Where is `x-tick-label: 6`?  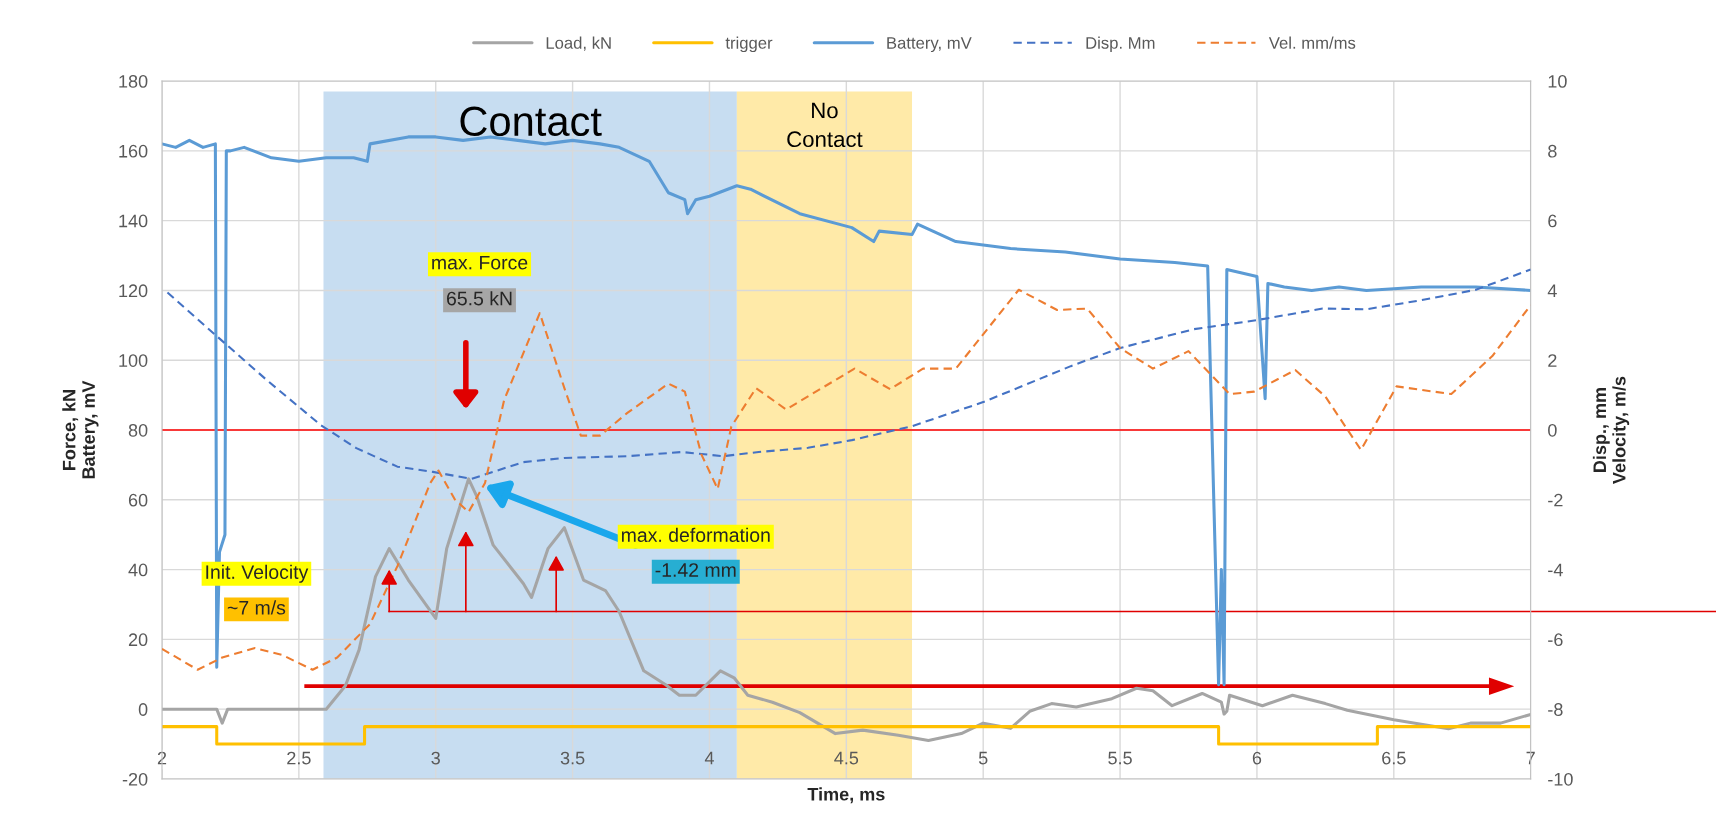
x-tick-label: 6 is located at coordinates (1257, 758).